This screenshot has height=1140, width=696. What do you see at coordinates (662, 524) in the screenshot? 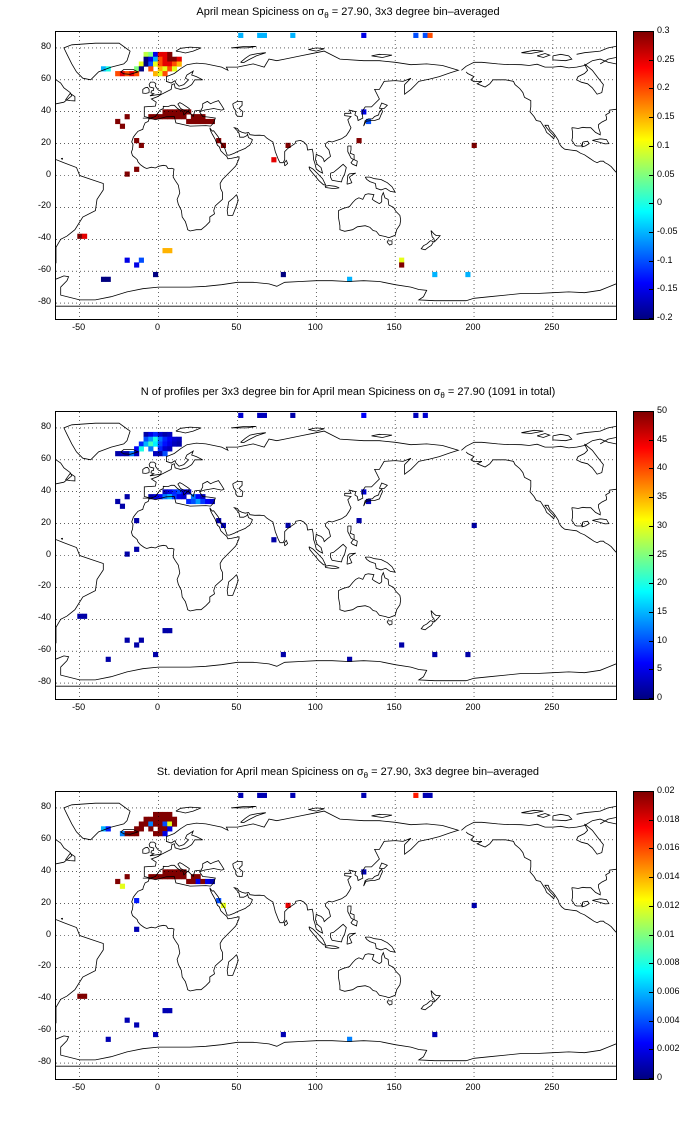
I see `colorbar-tick-label: 30` at bounding box center [662, 524].